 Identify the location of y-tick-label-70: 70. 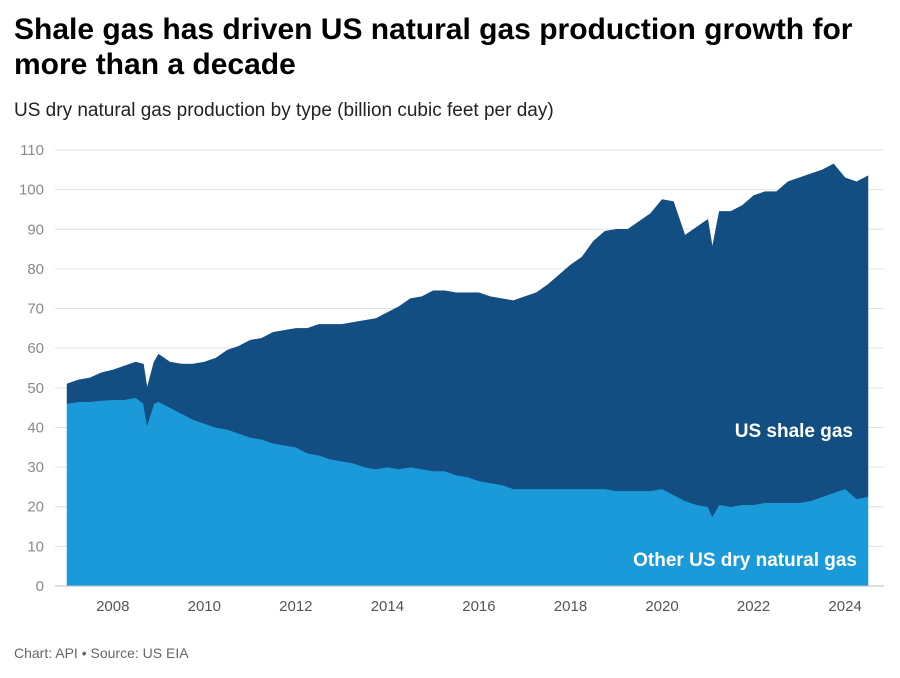
(35, 309).